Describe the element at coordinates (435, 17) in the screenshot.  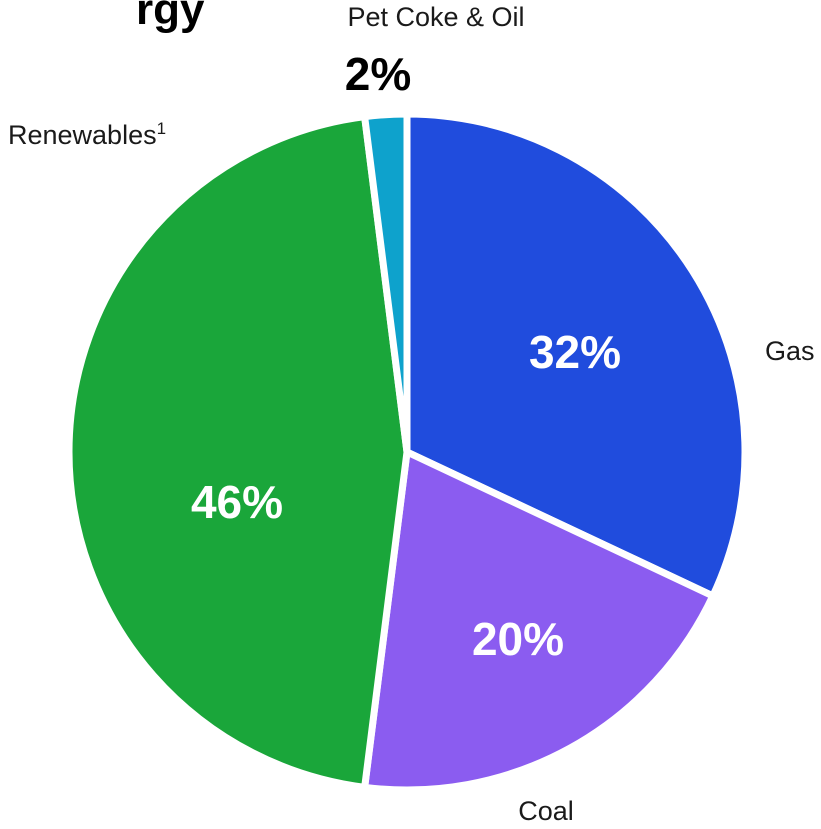
I see `pet-coke-oil-category-label: Pet Coke & Oil` at that location.